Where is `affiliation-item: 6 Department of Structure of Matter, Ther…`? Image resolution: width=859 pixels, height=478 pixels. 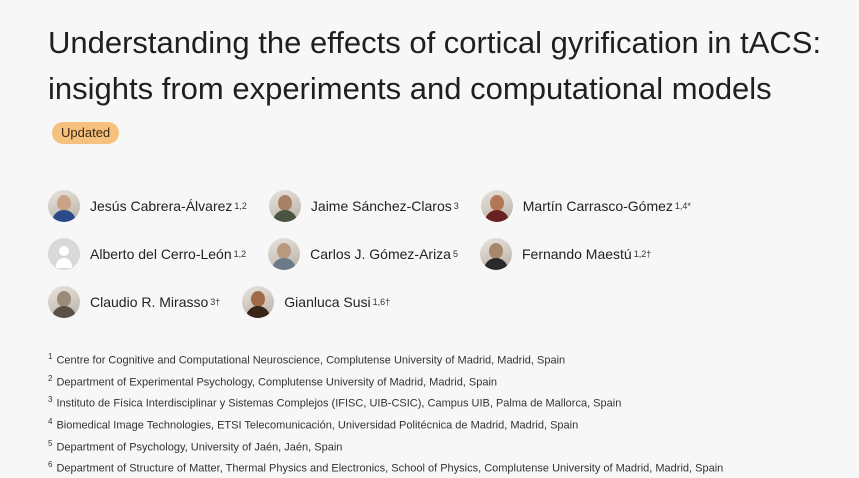 affiliation-item: 6 Department of Structure of Matter, Ther… is located at coordinates (448, 467).